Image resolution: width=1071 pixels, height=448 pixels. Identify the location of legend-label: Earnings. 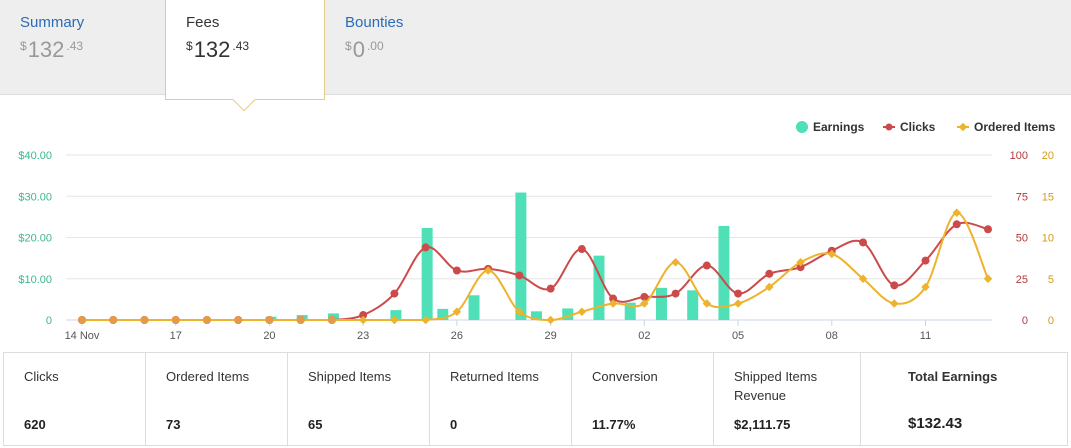
(839, 127).